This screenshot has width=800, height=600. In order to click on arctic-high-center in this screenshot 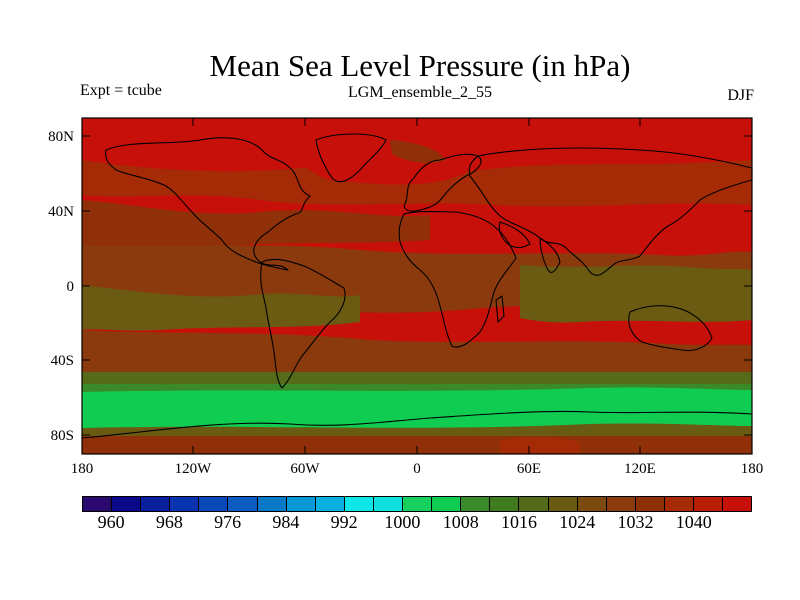, I will do `click(383, 161)`.